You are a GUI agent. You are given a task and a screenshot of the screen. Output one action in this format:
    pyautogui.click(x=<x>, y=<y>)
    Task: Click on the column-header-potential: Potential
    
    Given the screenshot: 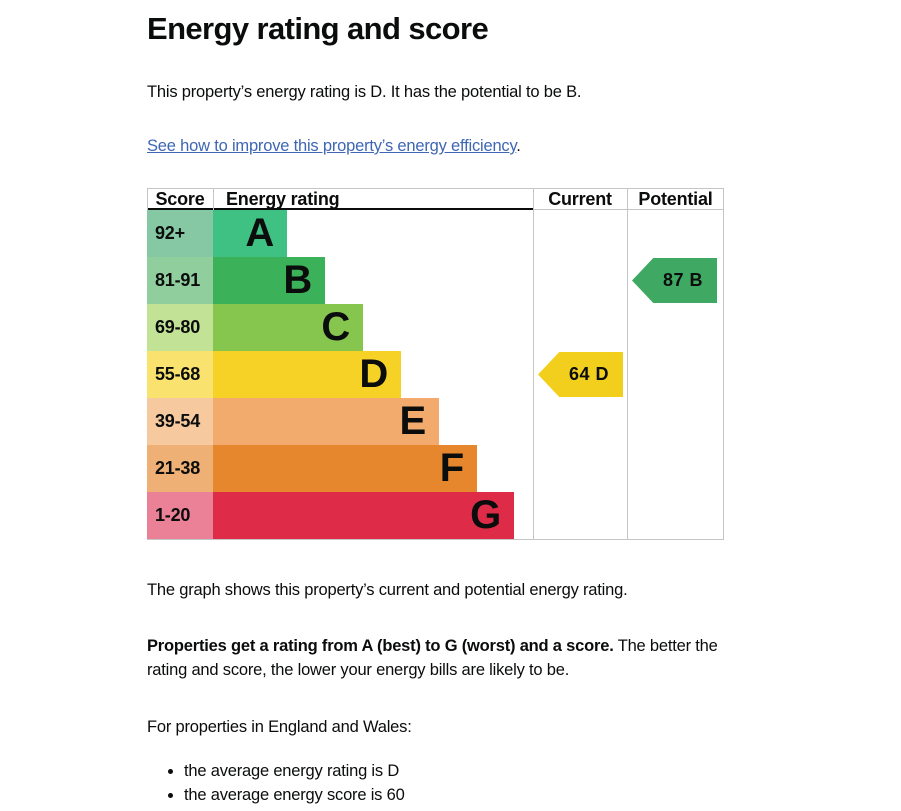 What is the action you would take?
    pyautogui.click(x=675, y=198)
    